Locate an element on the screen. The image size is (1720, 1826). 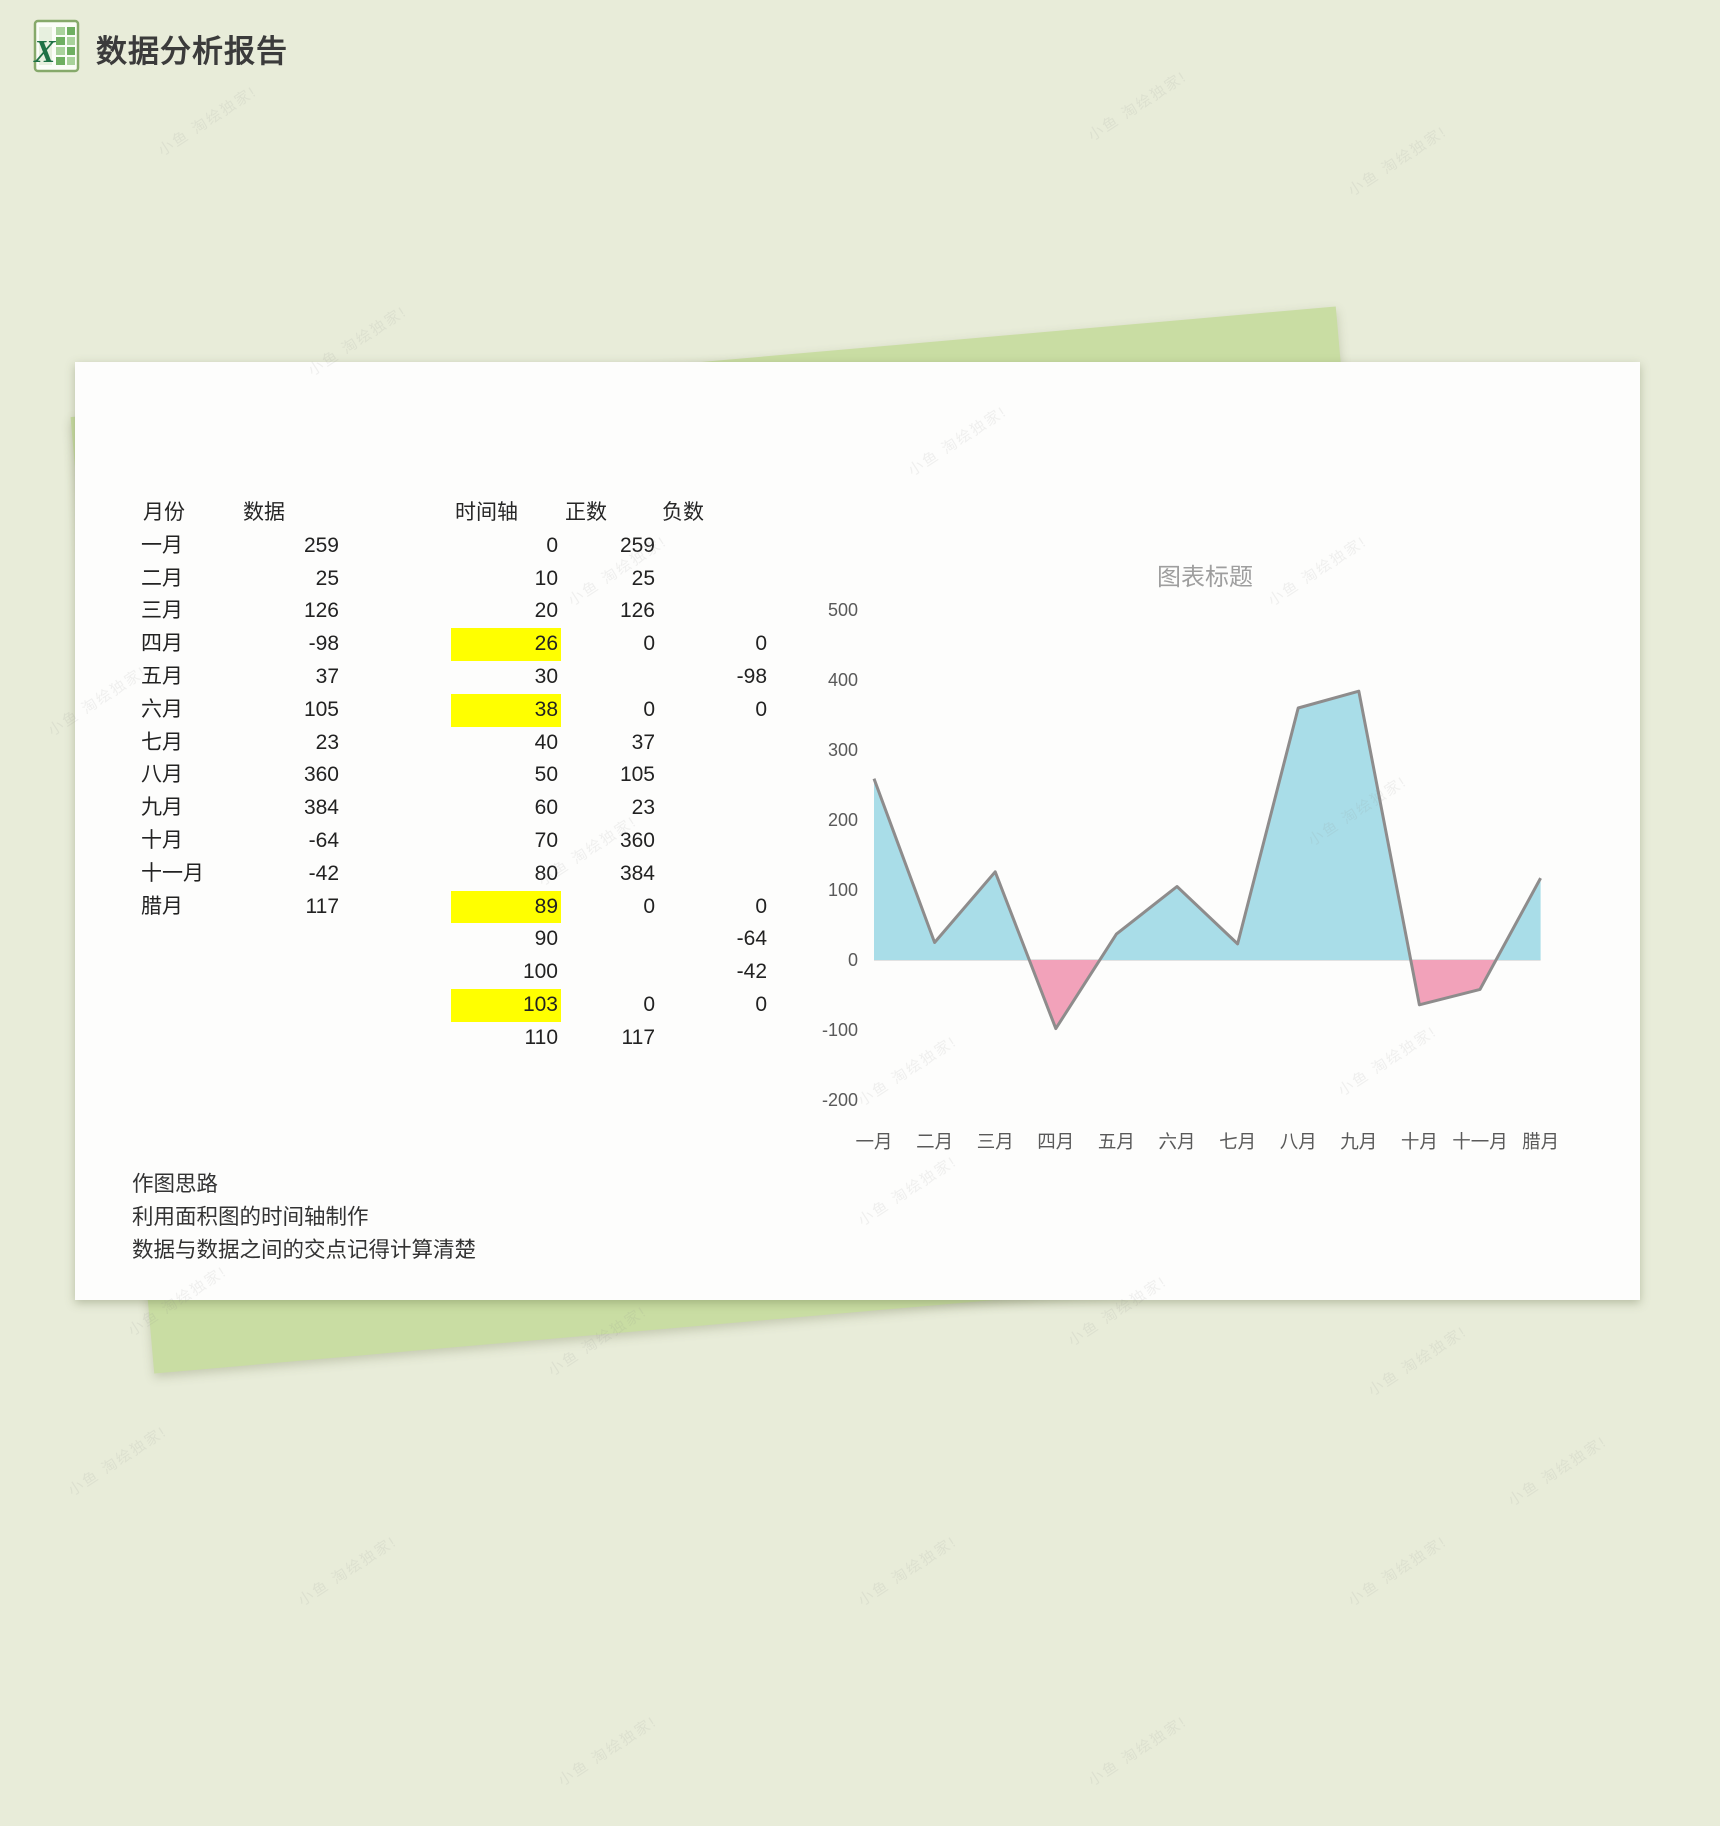
x-axis-label: 一月 is located at coordinates (873, 1141).